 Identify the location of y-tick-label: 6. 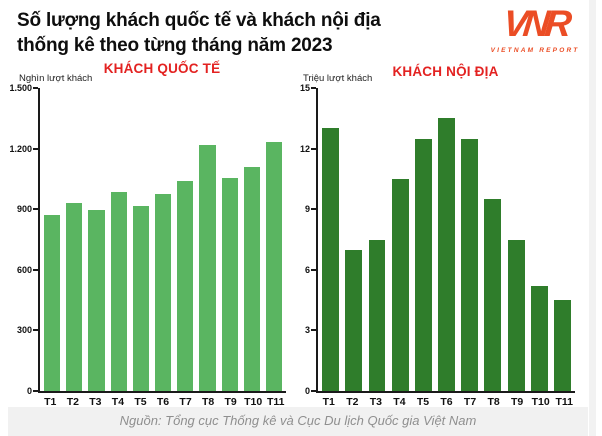
(307, 269).